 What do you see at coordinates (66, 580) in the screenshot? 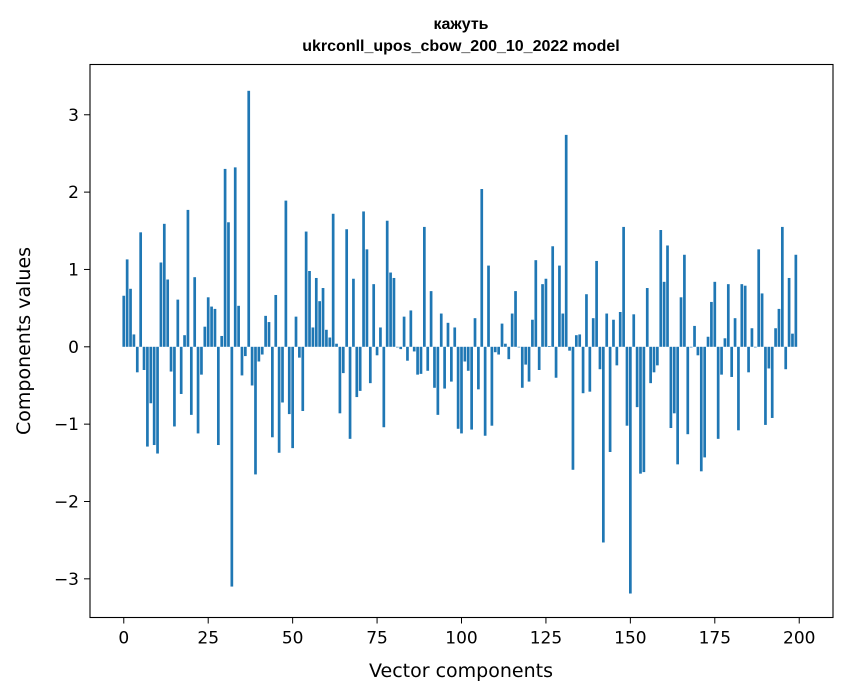
I see `y-tick-label: −3` at bounding box center [66, 580].